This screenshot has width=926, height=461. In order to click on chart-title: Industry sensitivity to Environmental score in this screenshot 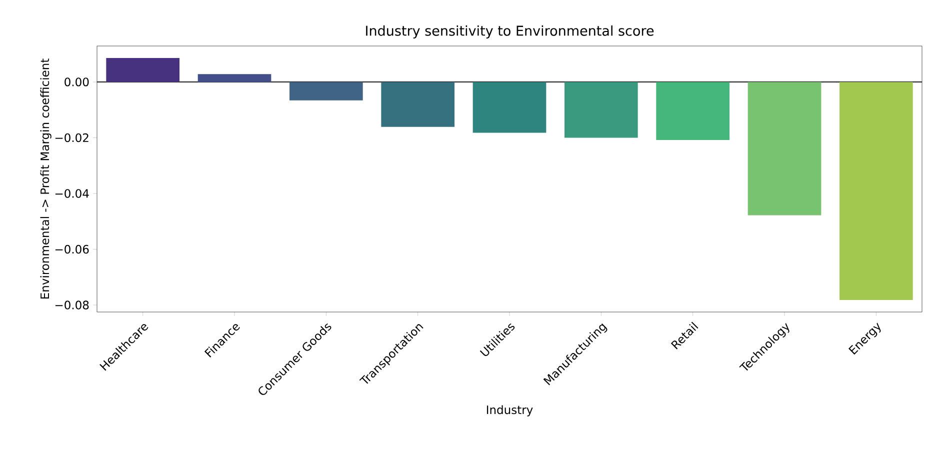, I will do `click(510, 31)`.